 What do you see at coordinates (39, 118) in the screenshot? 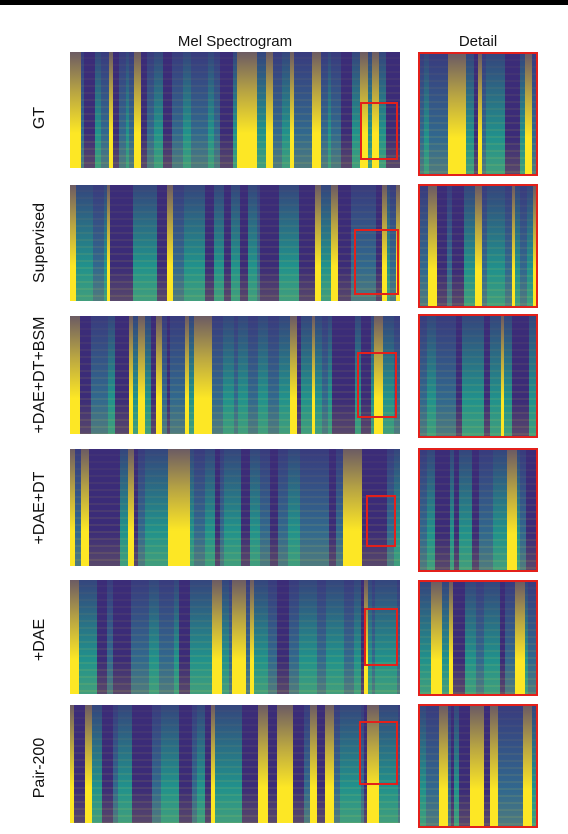
I see `row-label-gt: GT` at bounding box center [39, 118].